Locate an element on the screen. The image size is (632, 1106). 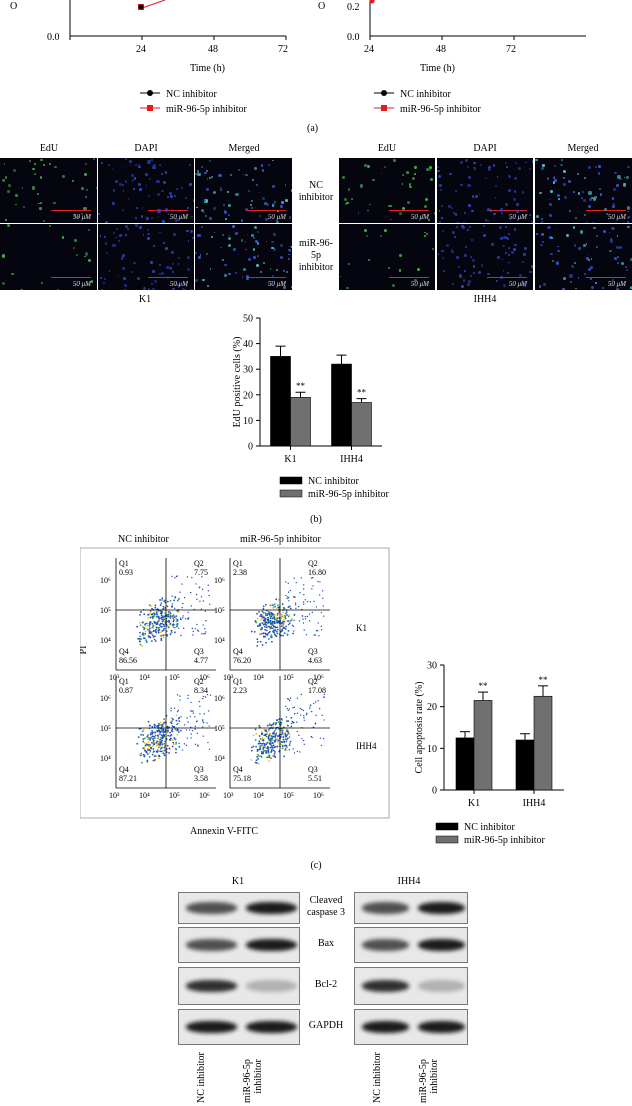
y-axis-label: EdU positive cells (%) is located at coordinates (237, 382).